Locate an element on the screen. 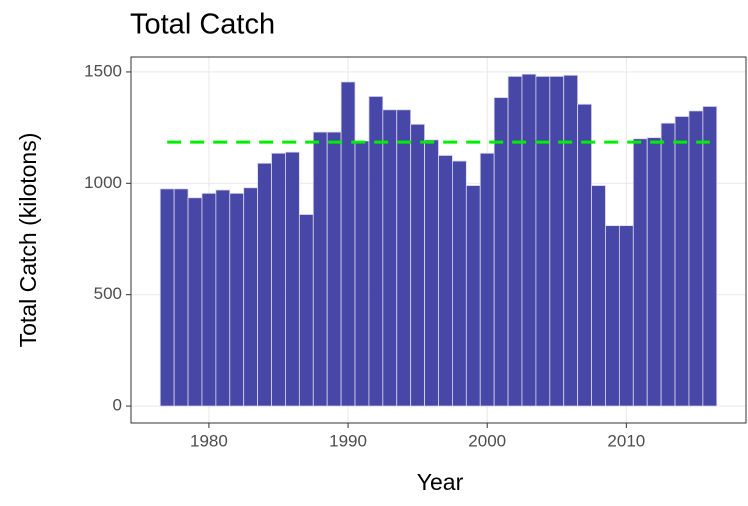  x-tick-label: 1980 is located at coordinates (209, 440).